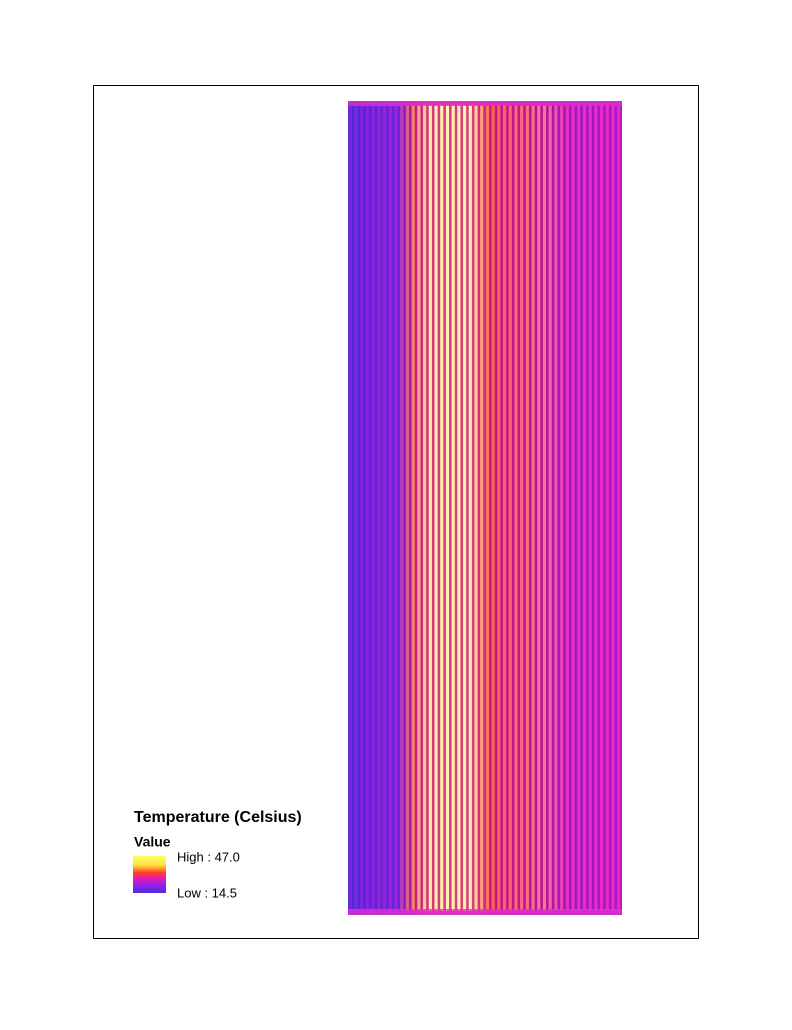 This screenshot has height=1030, width=792. What do you see at coordinates (485, 103) in the screenshot?
I see `raster-top-edge` at bounding box center [485, 103].